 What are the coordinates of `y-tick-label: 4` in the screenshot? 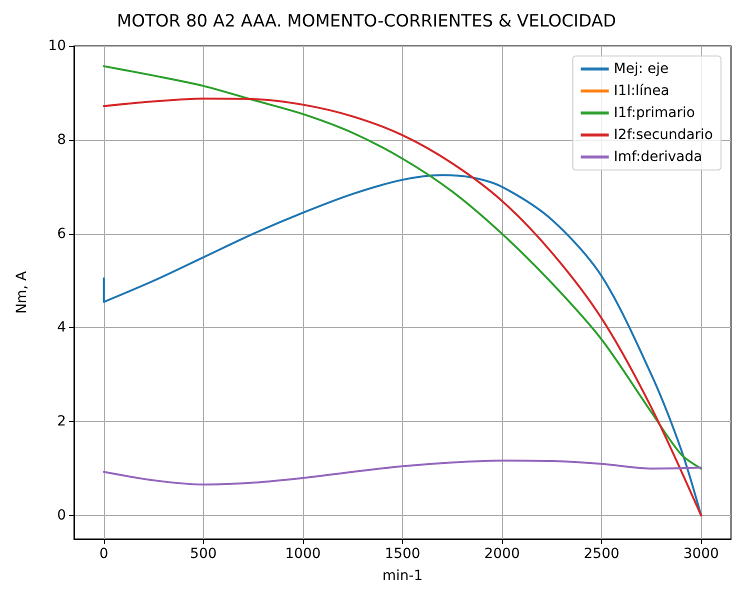 It's located at (61, 328).